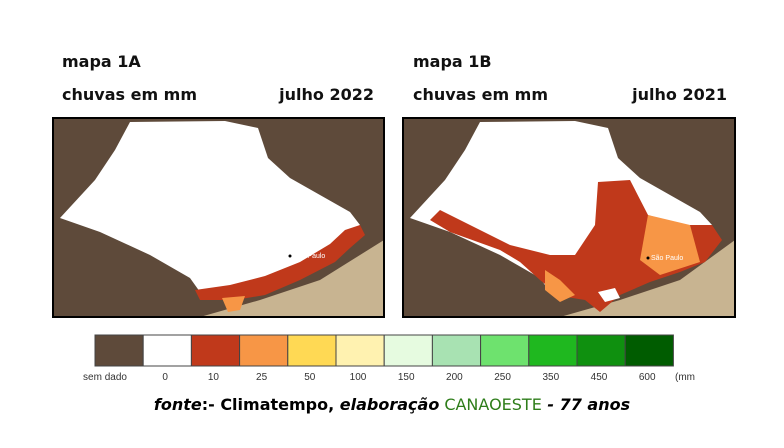  I want to click on legend-label: 250, so click(502, 377).